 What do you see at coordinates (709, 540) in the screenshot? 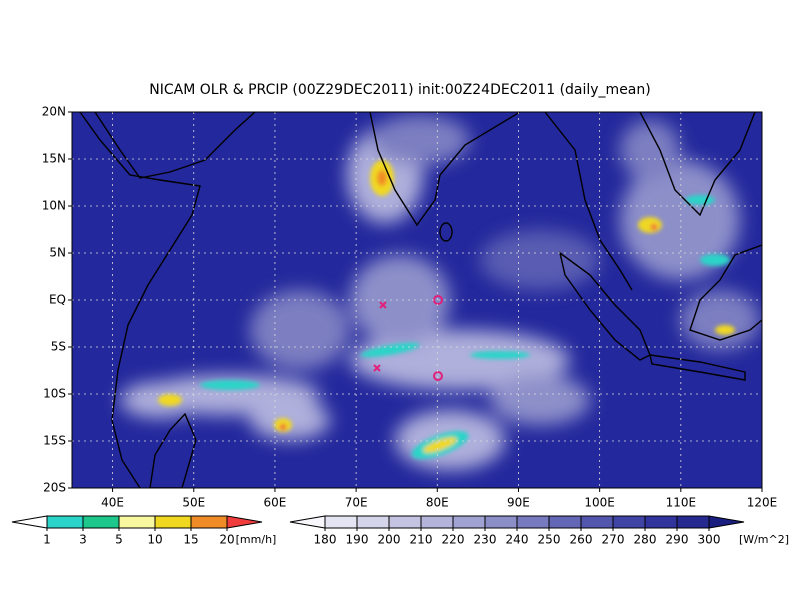
I see `colorbar-label: 300` at bounding box center [709, 540].